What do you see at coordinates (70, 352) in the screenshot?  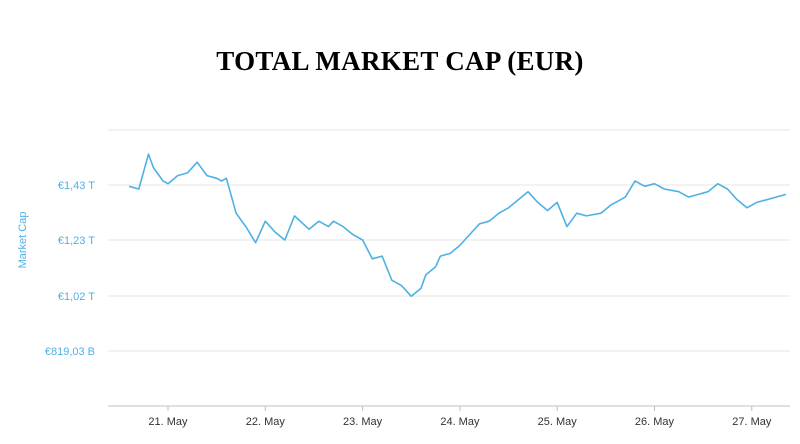 I see `y-tick-label: €819,03 B` at bounding box center [70, 352].